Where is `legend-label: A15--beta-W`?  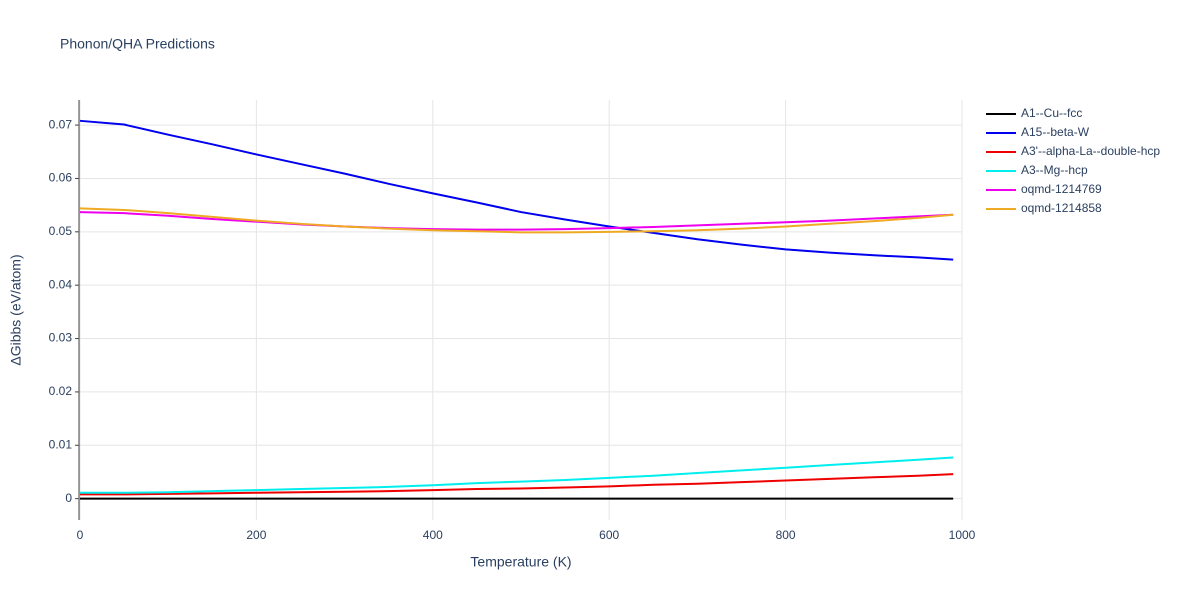 legend-label: A15--beta-W is located at coordinates (1055, 132).